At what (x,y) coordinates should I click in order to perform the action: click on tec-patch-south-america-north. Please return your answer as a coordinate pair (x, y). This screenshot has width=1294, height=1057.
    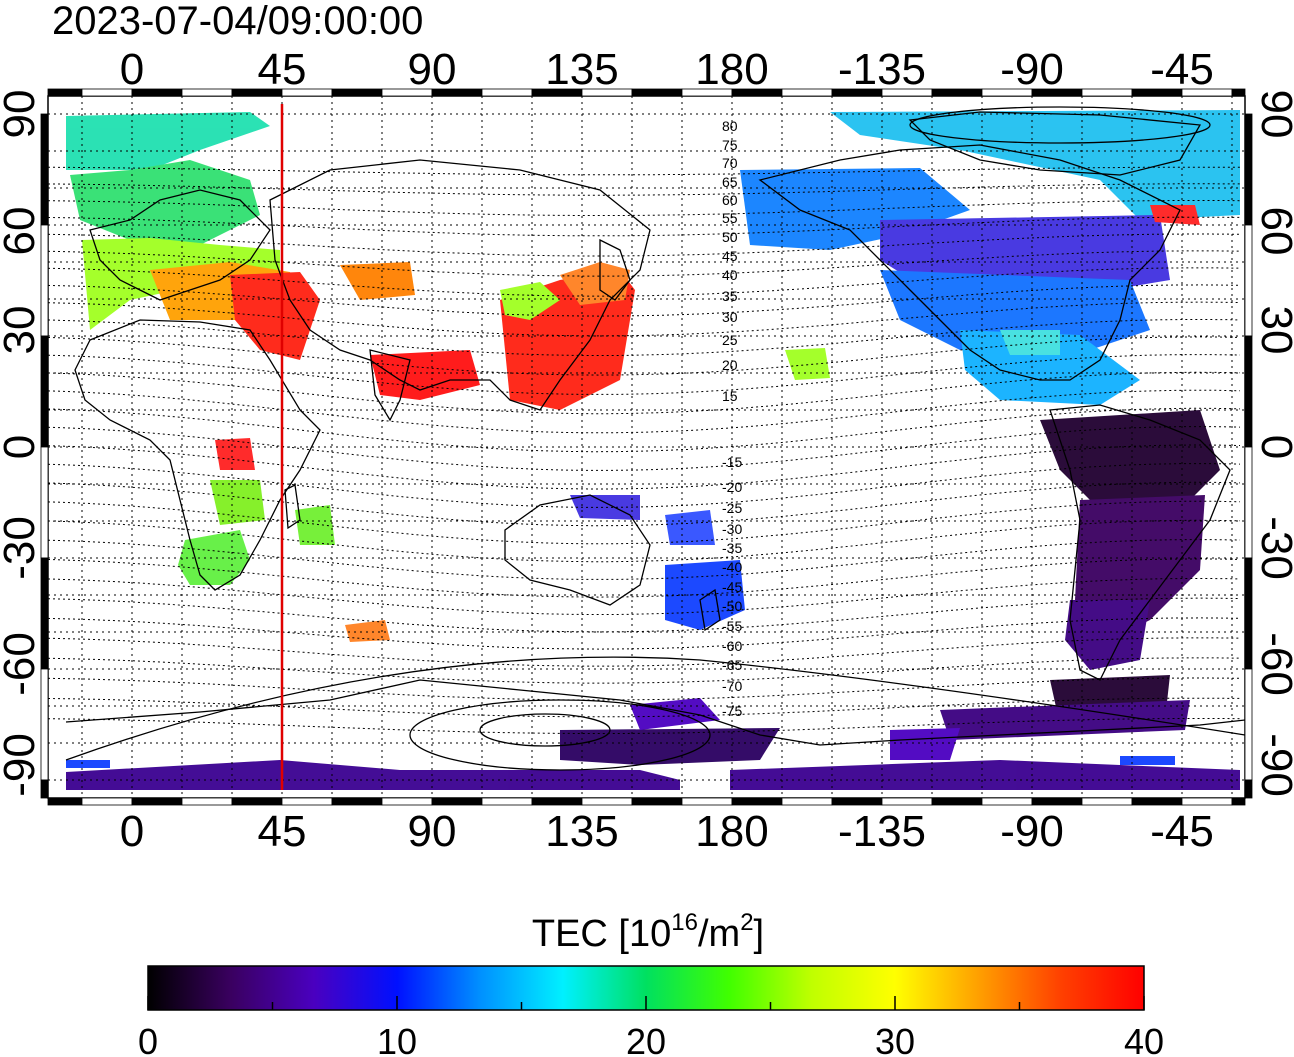
    Looking at the image, I should click on (1130, 460).